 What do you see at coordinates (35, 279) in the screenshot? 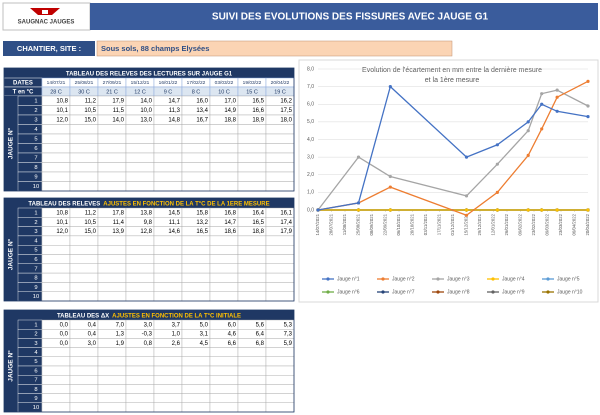
I see `row-label: 8` at bounding box center [35, 279].